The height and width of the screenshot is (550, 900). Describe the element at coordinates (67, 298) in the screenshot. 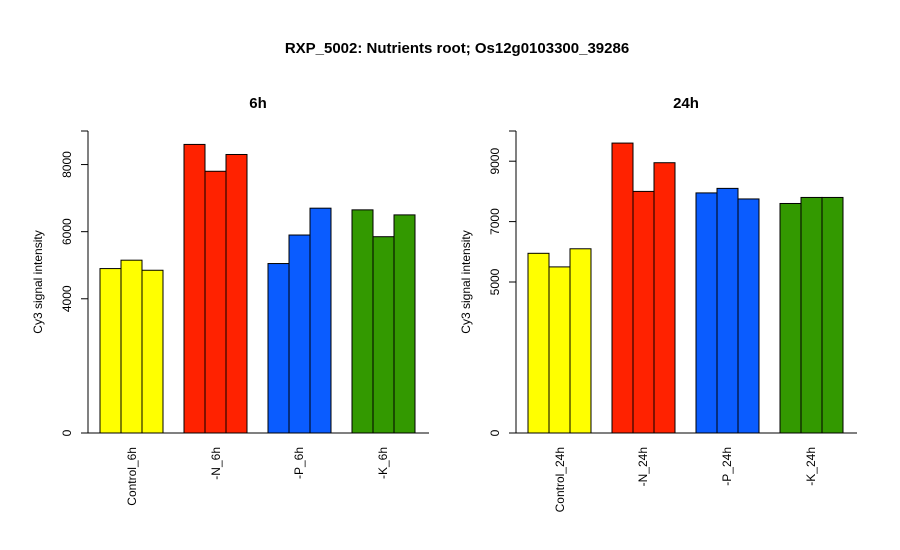

I see `y-tick-label: 4000` at that location.